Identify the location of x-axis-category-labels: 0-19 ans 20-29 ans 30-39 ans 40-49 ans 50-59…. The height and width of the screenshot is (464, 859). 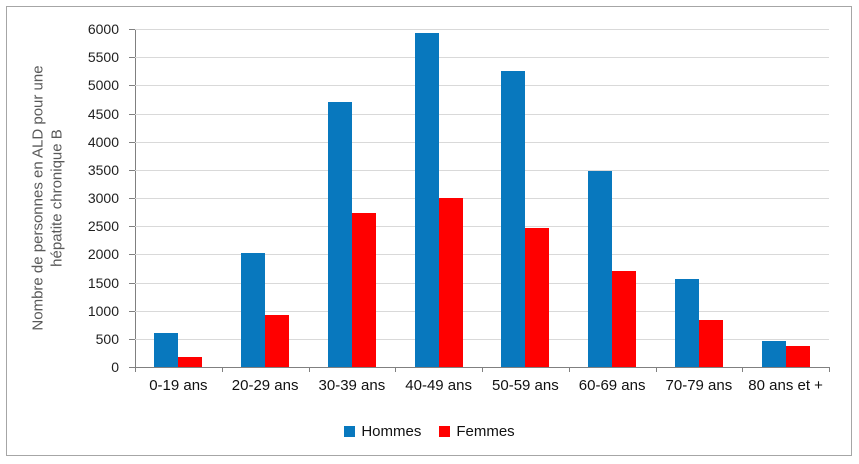
(482, 385).